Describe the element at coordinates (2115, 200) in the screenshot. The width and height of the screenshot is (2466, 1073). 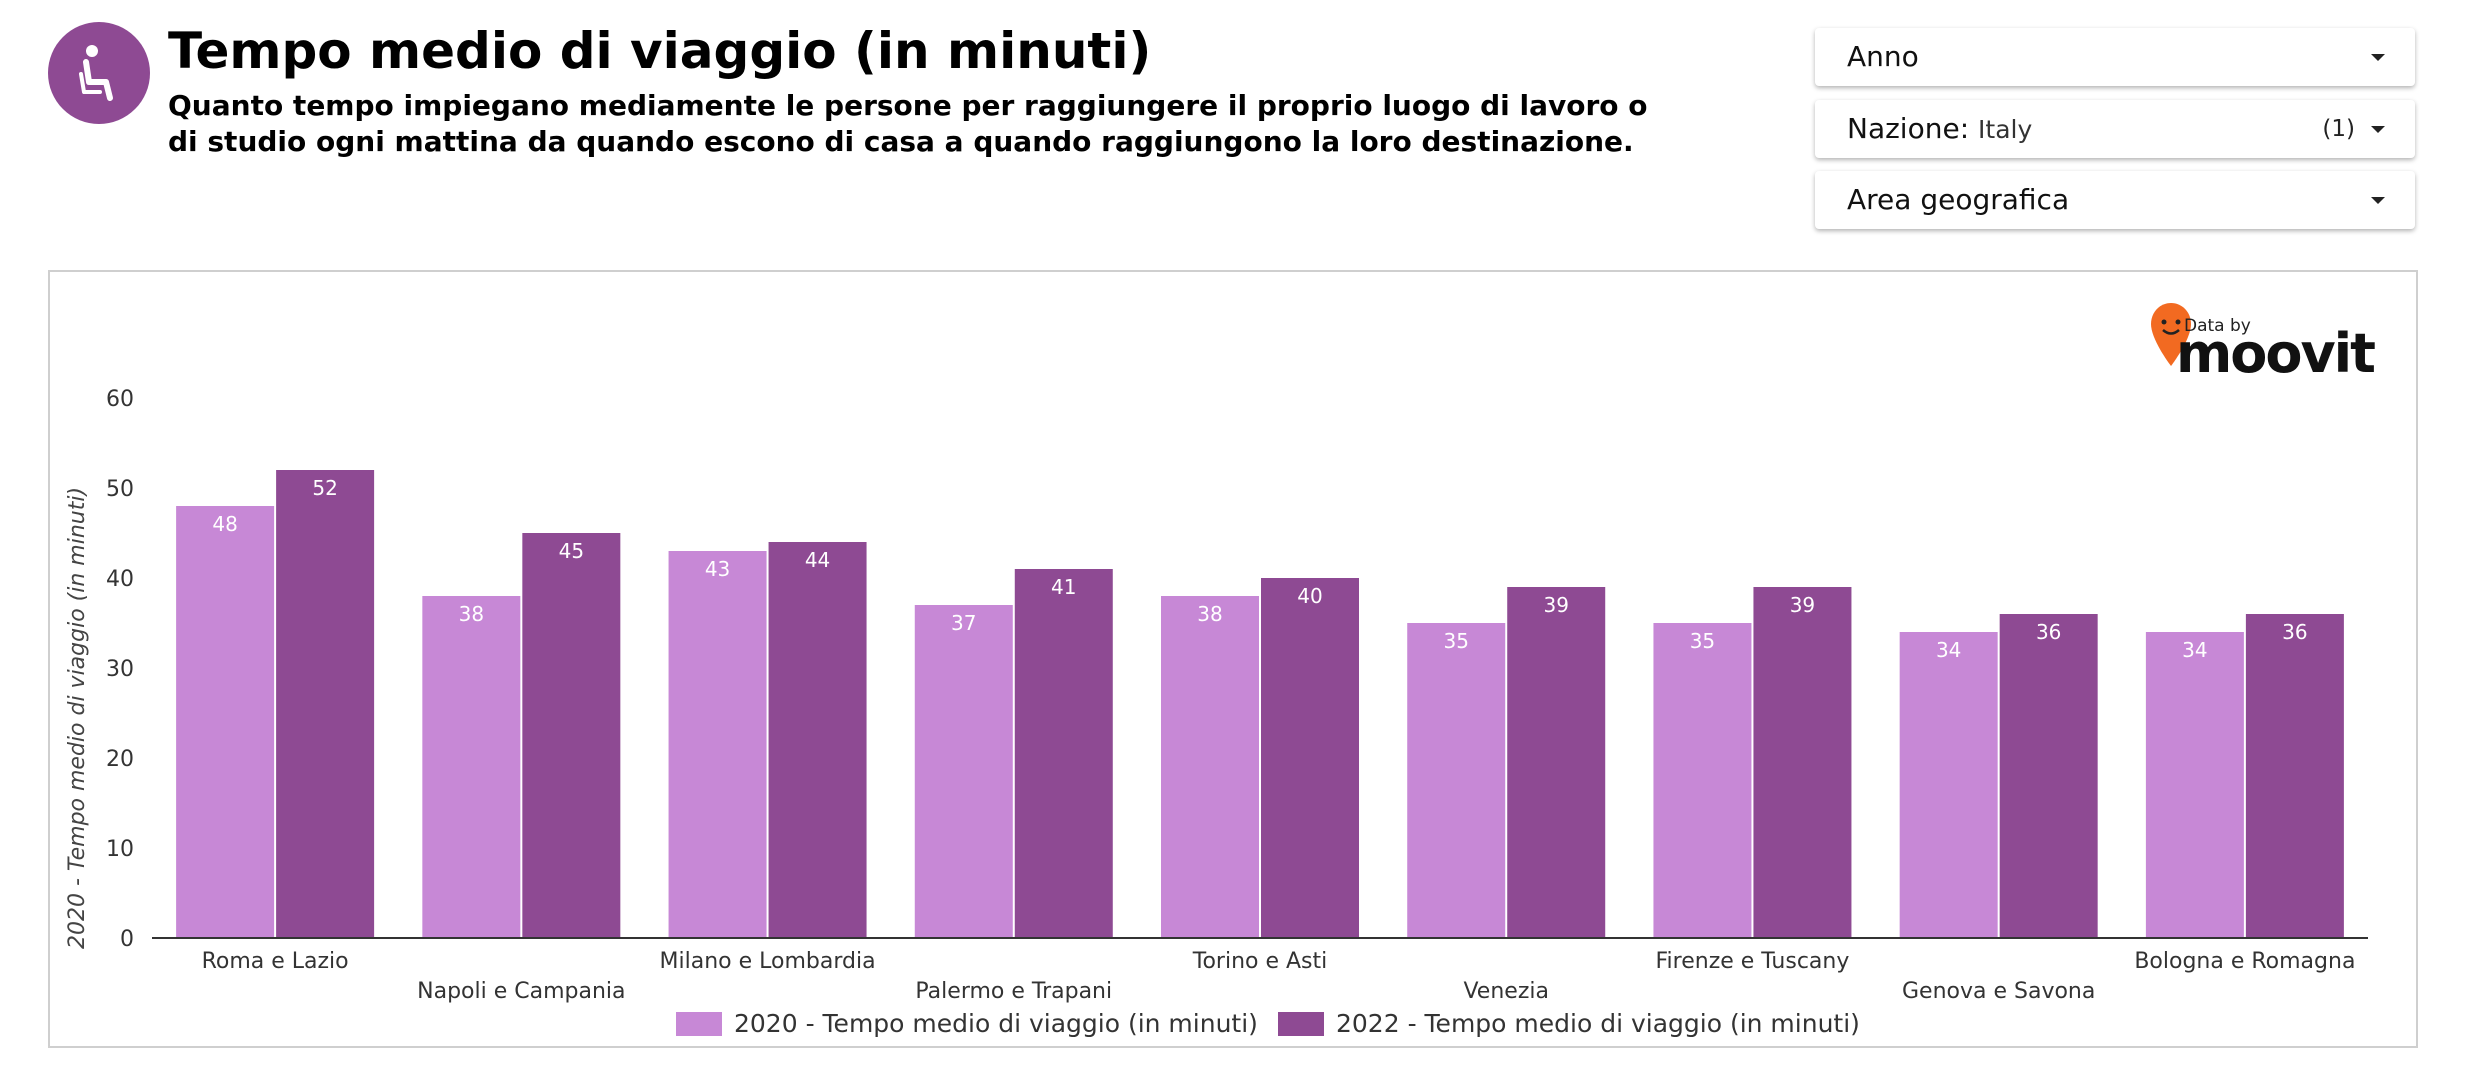
I see `filter-area: Area geografica` at that location.